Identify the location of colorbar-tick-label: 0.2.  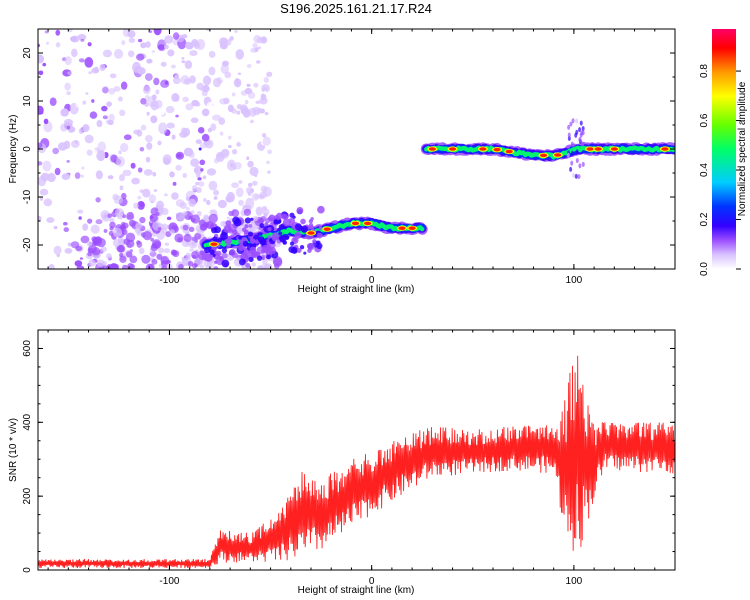
(704, 219).